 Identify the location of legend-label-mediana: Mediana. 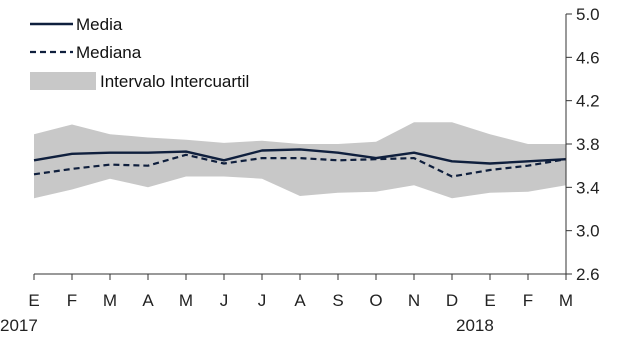
(109, 52).